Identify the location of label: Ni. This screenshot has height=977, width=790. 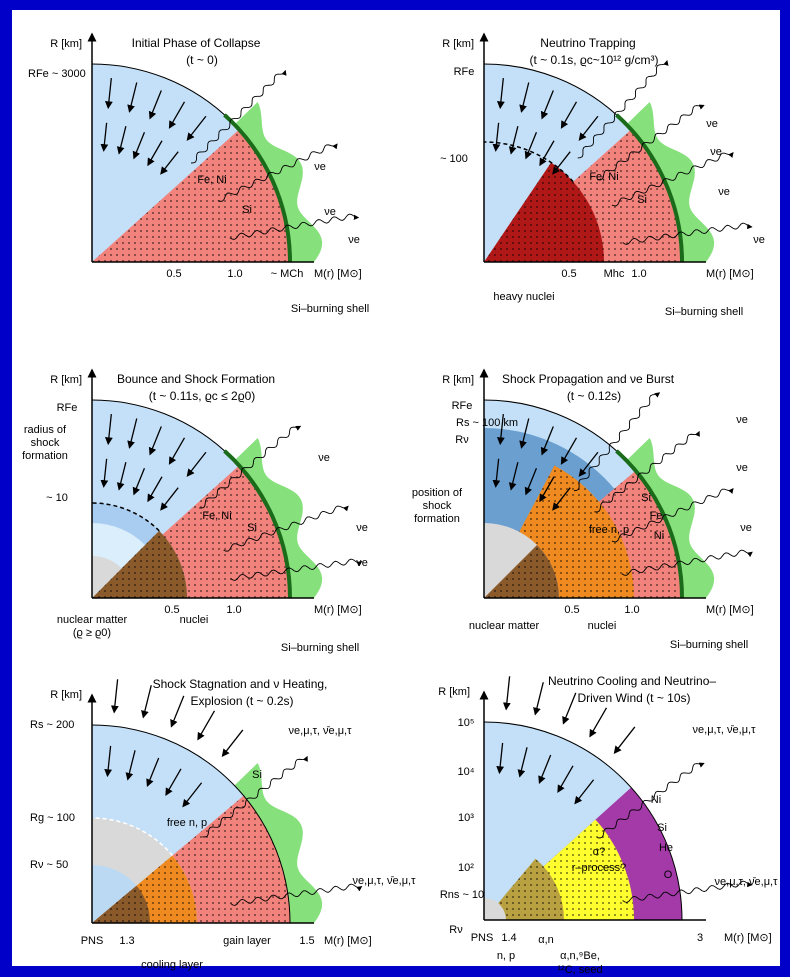
(656, 800).